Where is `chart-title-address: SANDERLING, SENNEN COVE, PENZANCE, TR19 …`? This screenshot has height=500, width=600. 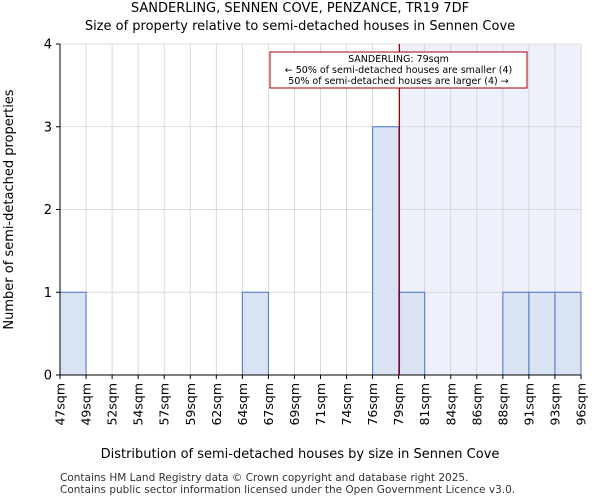
chart-title-address: SANDERLING, SENNEN COVE, PENZANCE, TR19 … is located at coordinates (300, 8).